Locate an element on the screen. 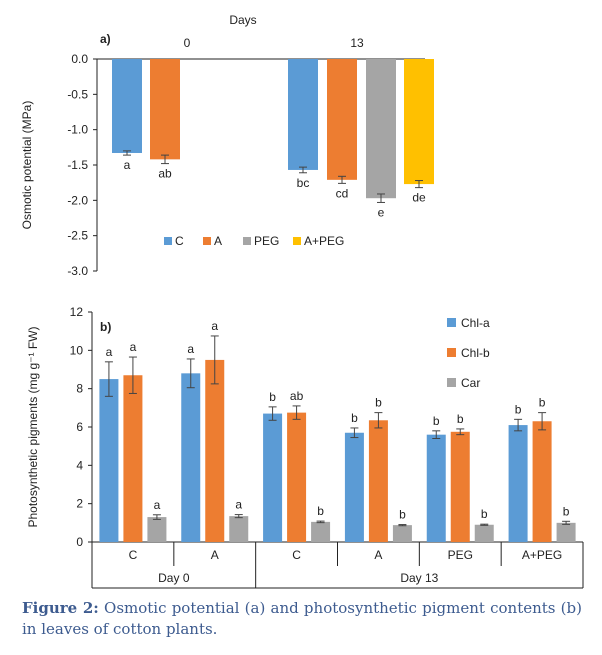  significance-letter-a: cd is located at coordinates (342, 193).